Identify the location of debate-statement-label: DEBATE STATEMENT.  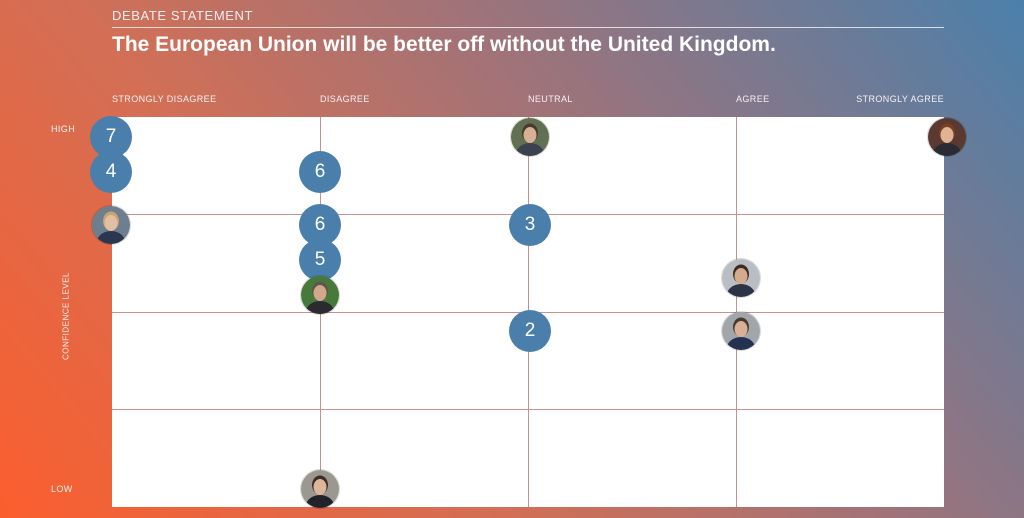
(183, 15).